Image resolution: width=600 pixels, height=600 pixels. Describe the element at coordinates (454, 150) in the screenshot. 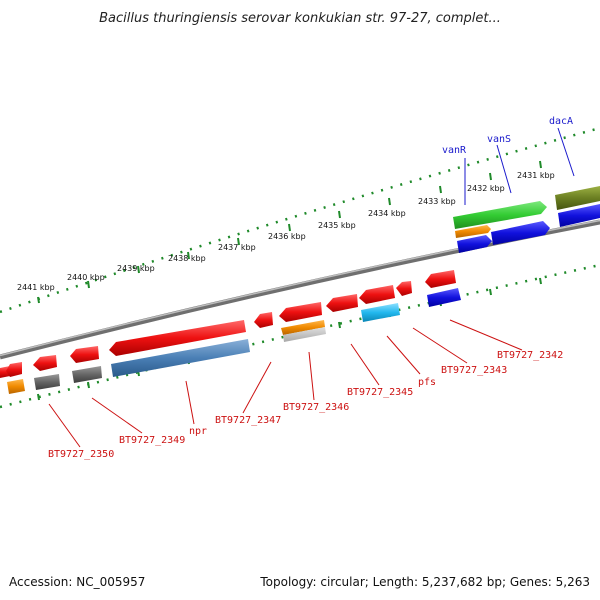

I see `gene-label-vanR: vanR` at that location.